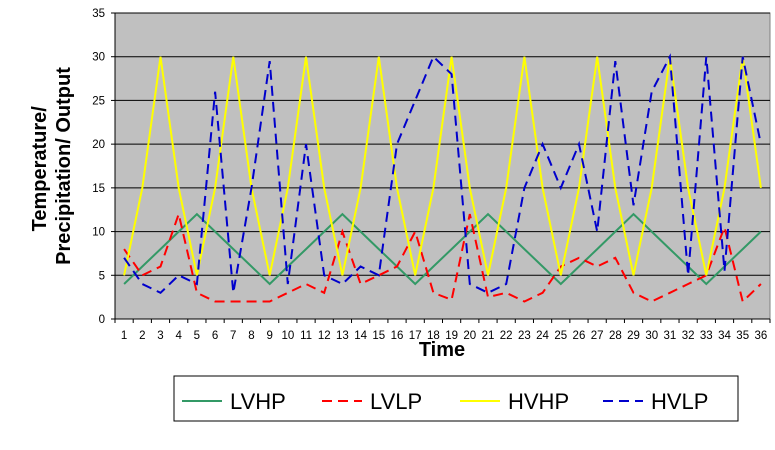 The image size is (775, 450). What do you see at coordinates (360, 336) in the screenshot?
I see `x-tick-label: 14` at bounding box center [360, 336].